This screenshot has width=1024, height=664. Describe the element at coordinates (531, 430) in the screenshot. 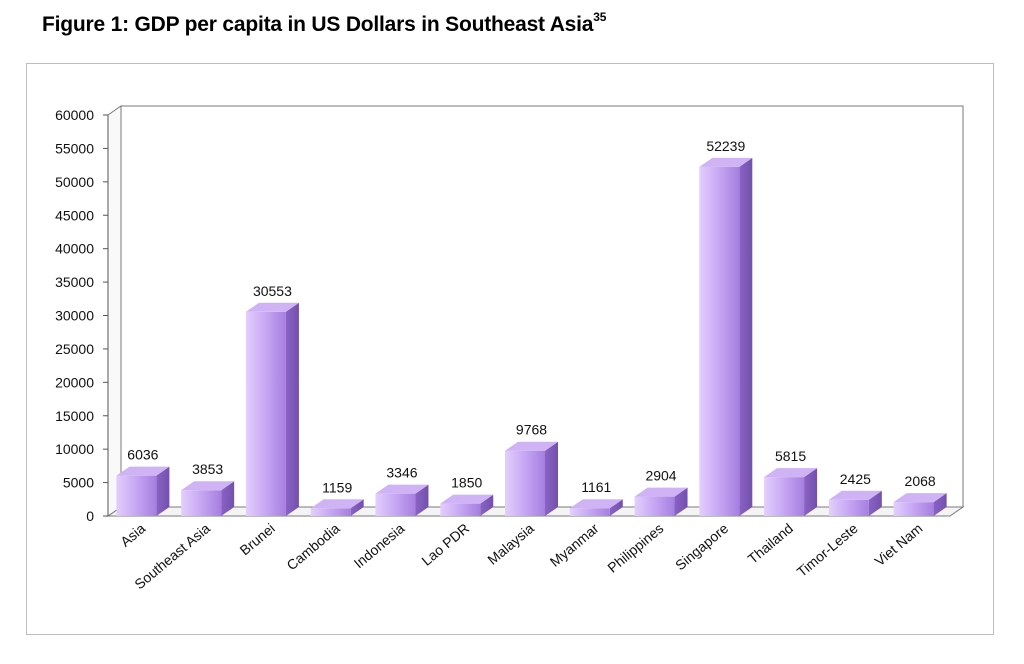

I see `data-label: 9768` at that location.